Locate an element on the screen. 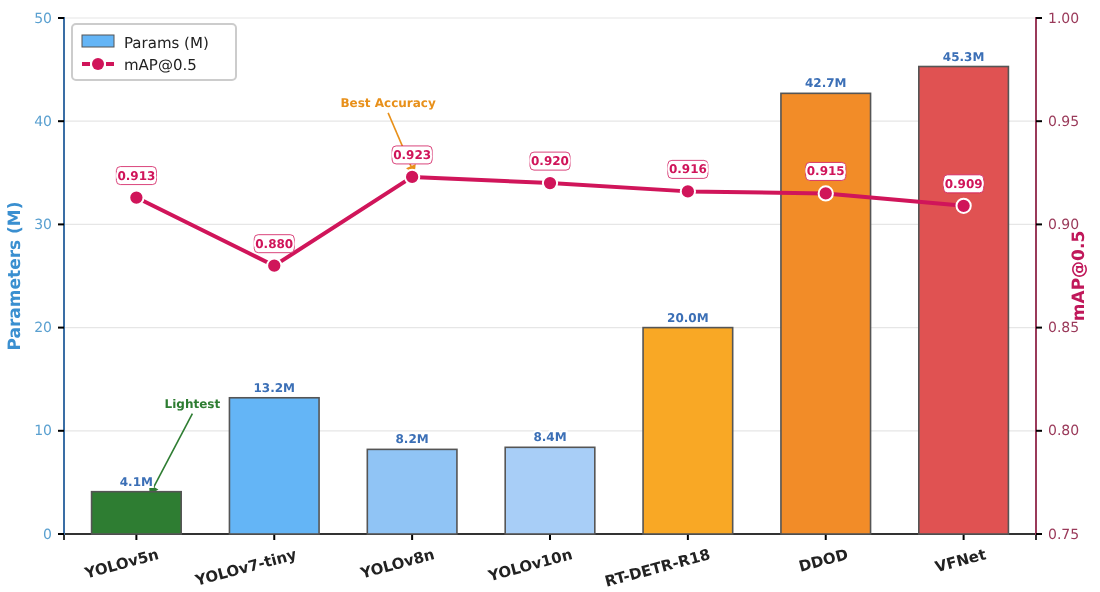  y2-axis-title: mAP@0.5 is located at coordinates (1080, 276).